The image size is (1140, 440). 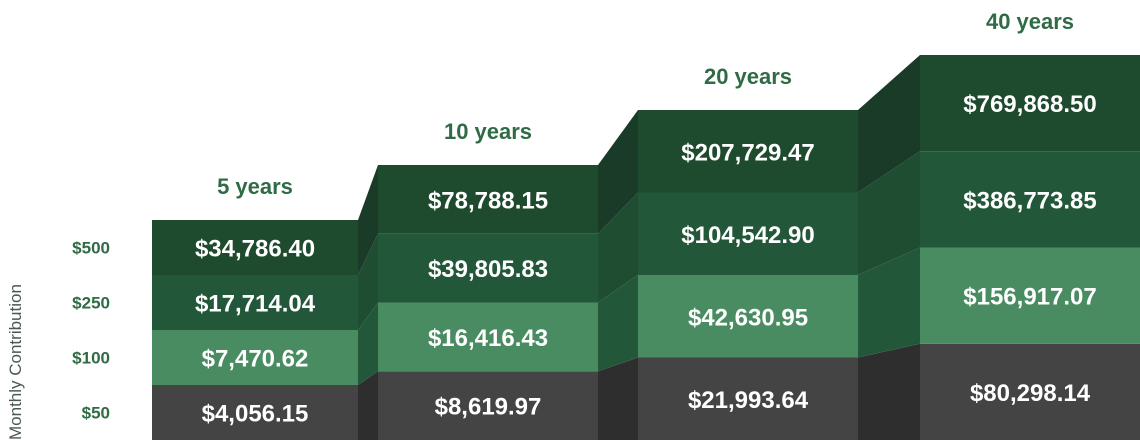 I want to click on value-label: $8,619.97, so click(x=488, y=407).